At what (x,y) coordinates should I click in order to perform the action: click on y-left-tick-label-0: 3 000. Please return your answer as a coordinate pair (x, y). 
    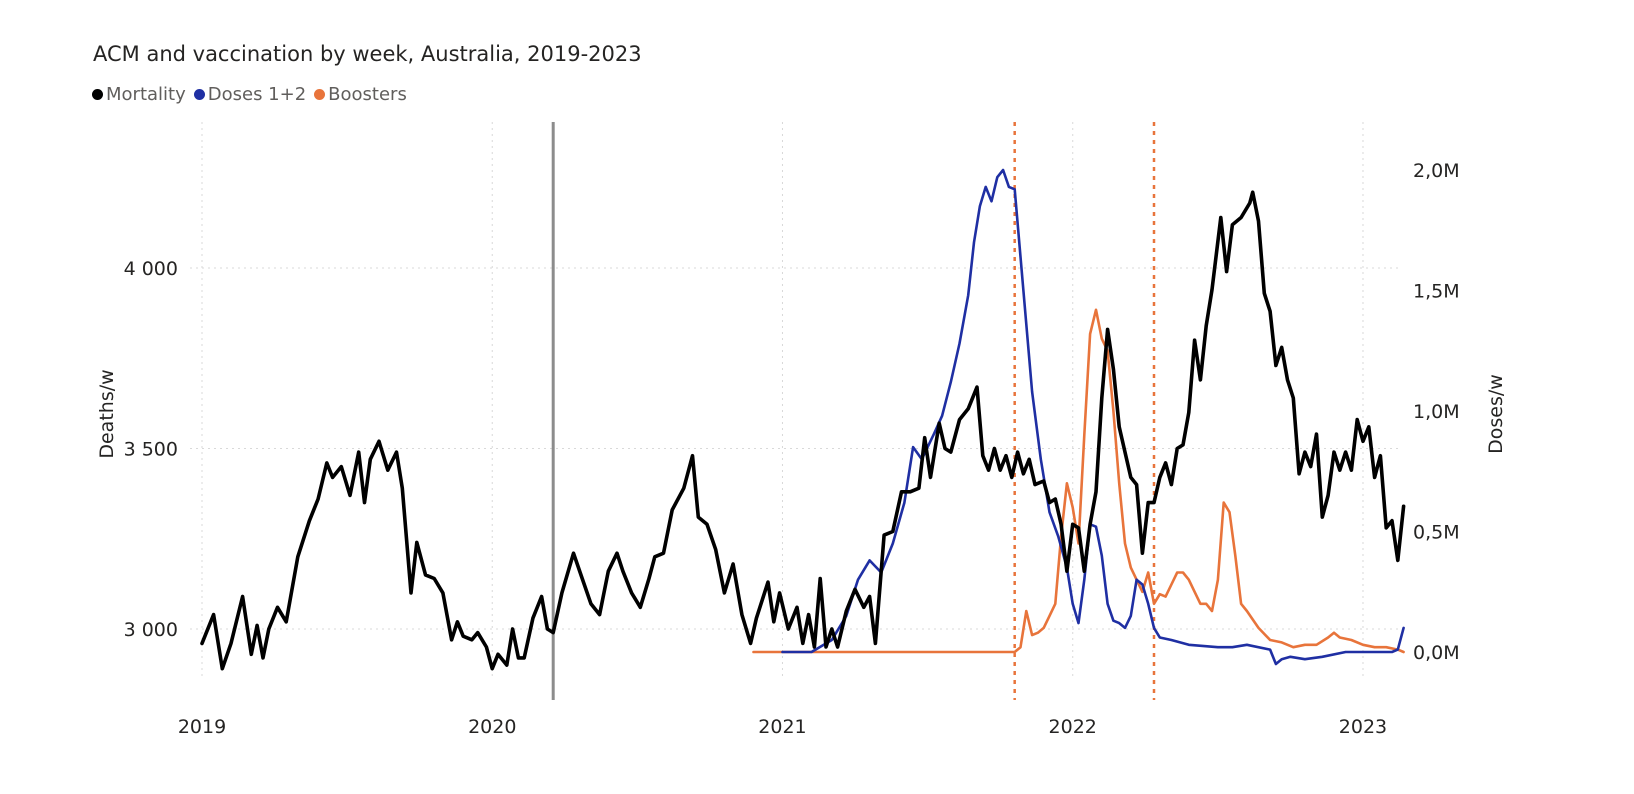
    Looking at the image, I should click on (151, 630).